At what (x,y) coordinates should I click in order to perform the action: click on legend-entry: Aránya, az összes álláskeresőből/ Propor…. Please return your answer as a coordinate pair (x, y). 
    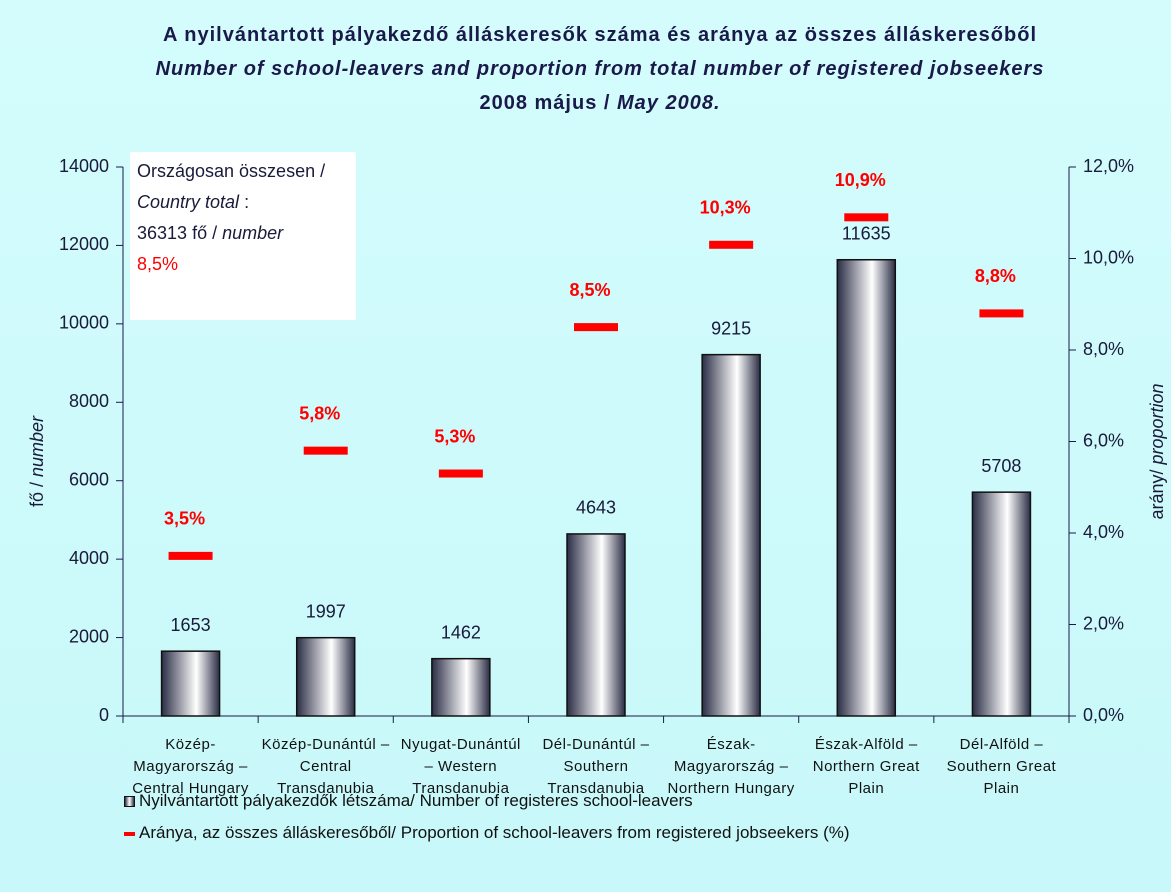
    Looking at the image, I should click on (487, 833).